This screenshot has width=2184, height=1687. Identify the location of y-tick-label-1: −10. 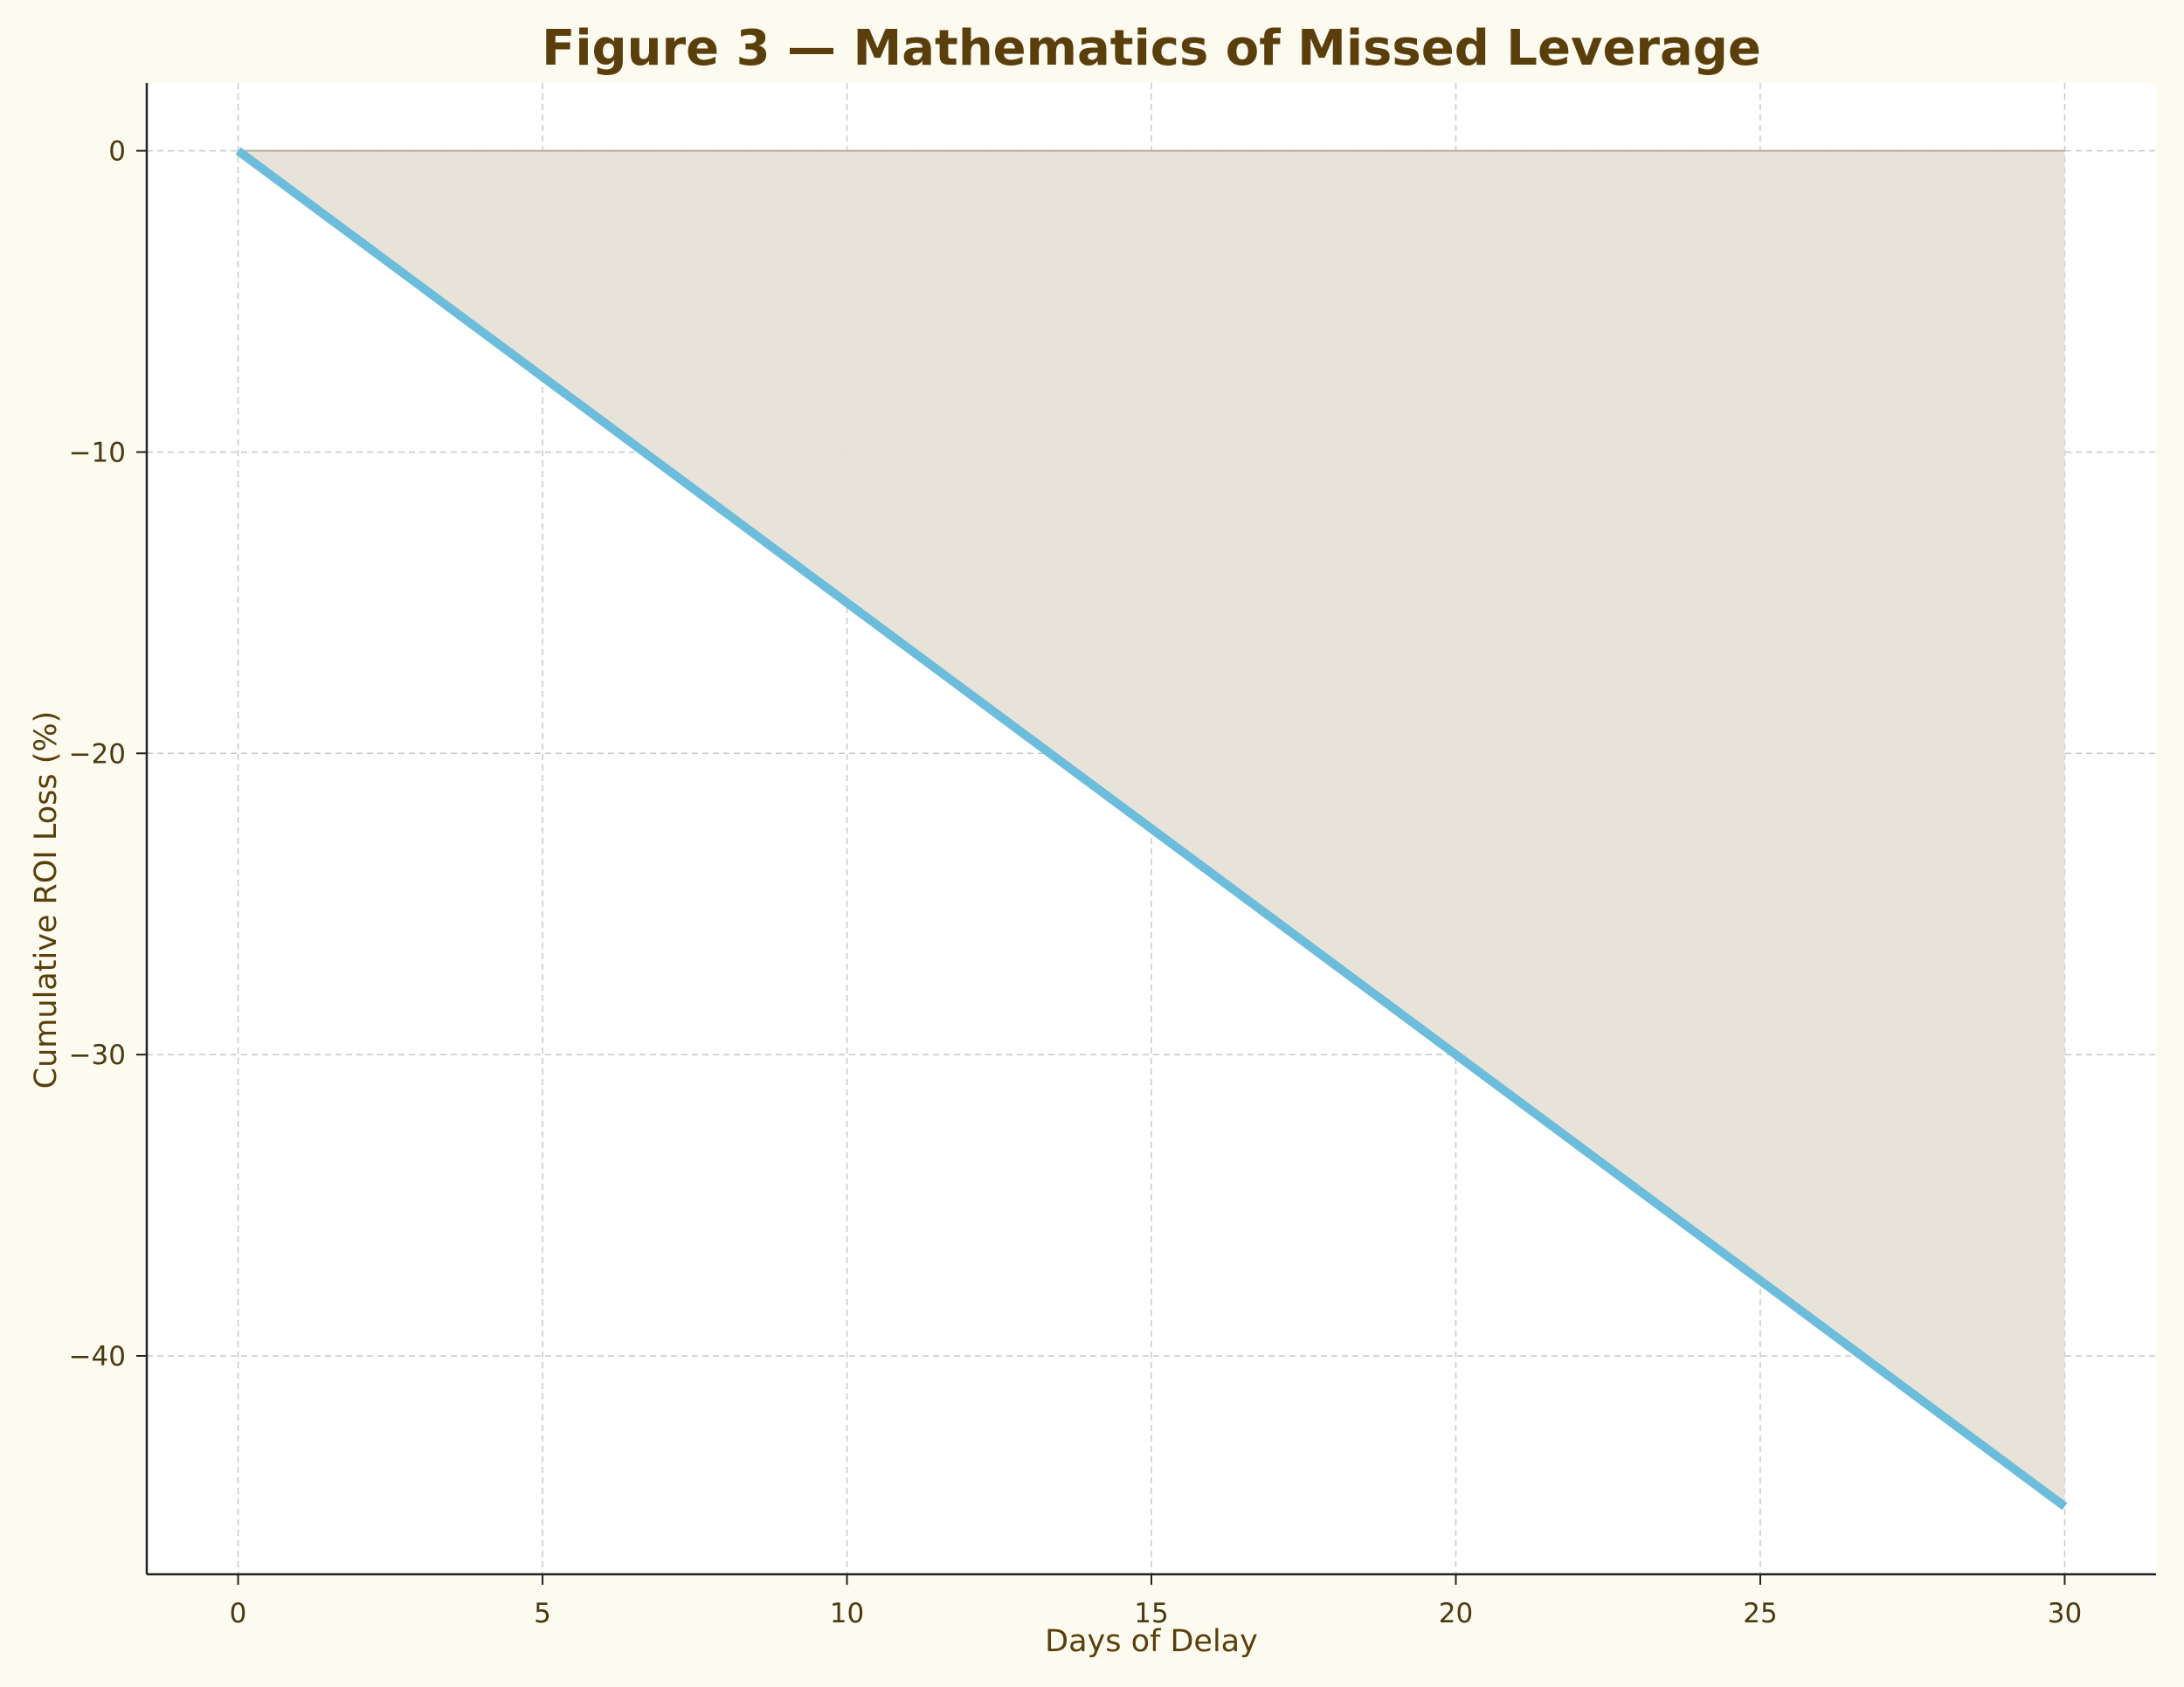
(97, 452).